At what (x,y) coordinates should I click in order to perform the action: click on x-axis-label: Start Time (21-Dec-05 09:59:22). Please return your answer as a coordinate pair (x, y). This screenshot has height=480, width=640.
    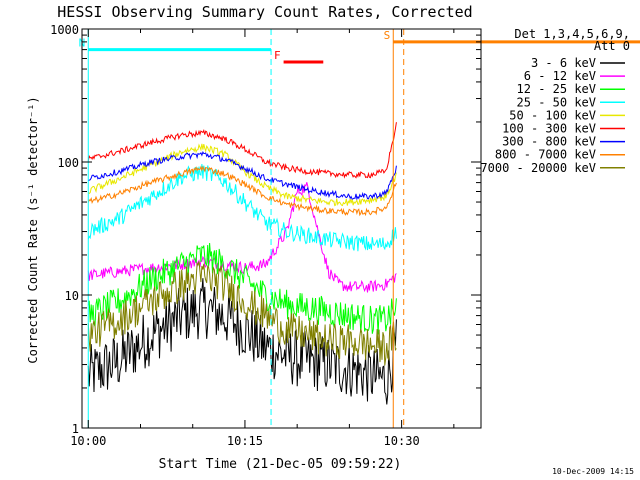
    Looking at the image, I should click on (280, 464).